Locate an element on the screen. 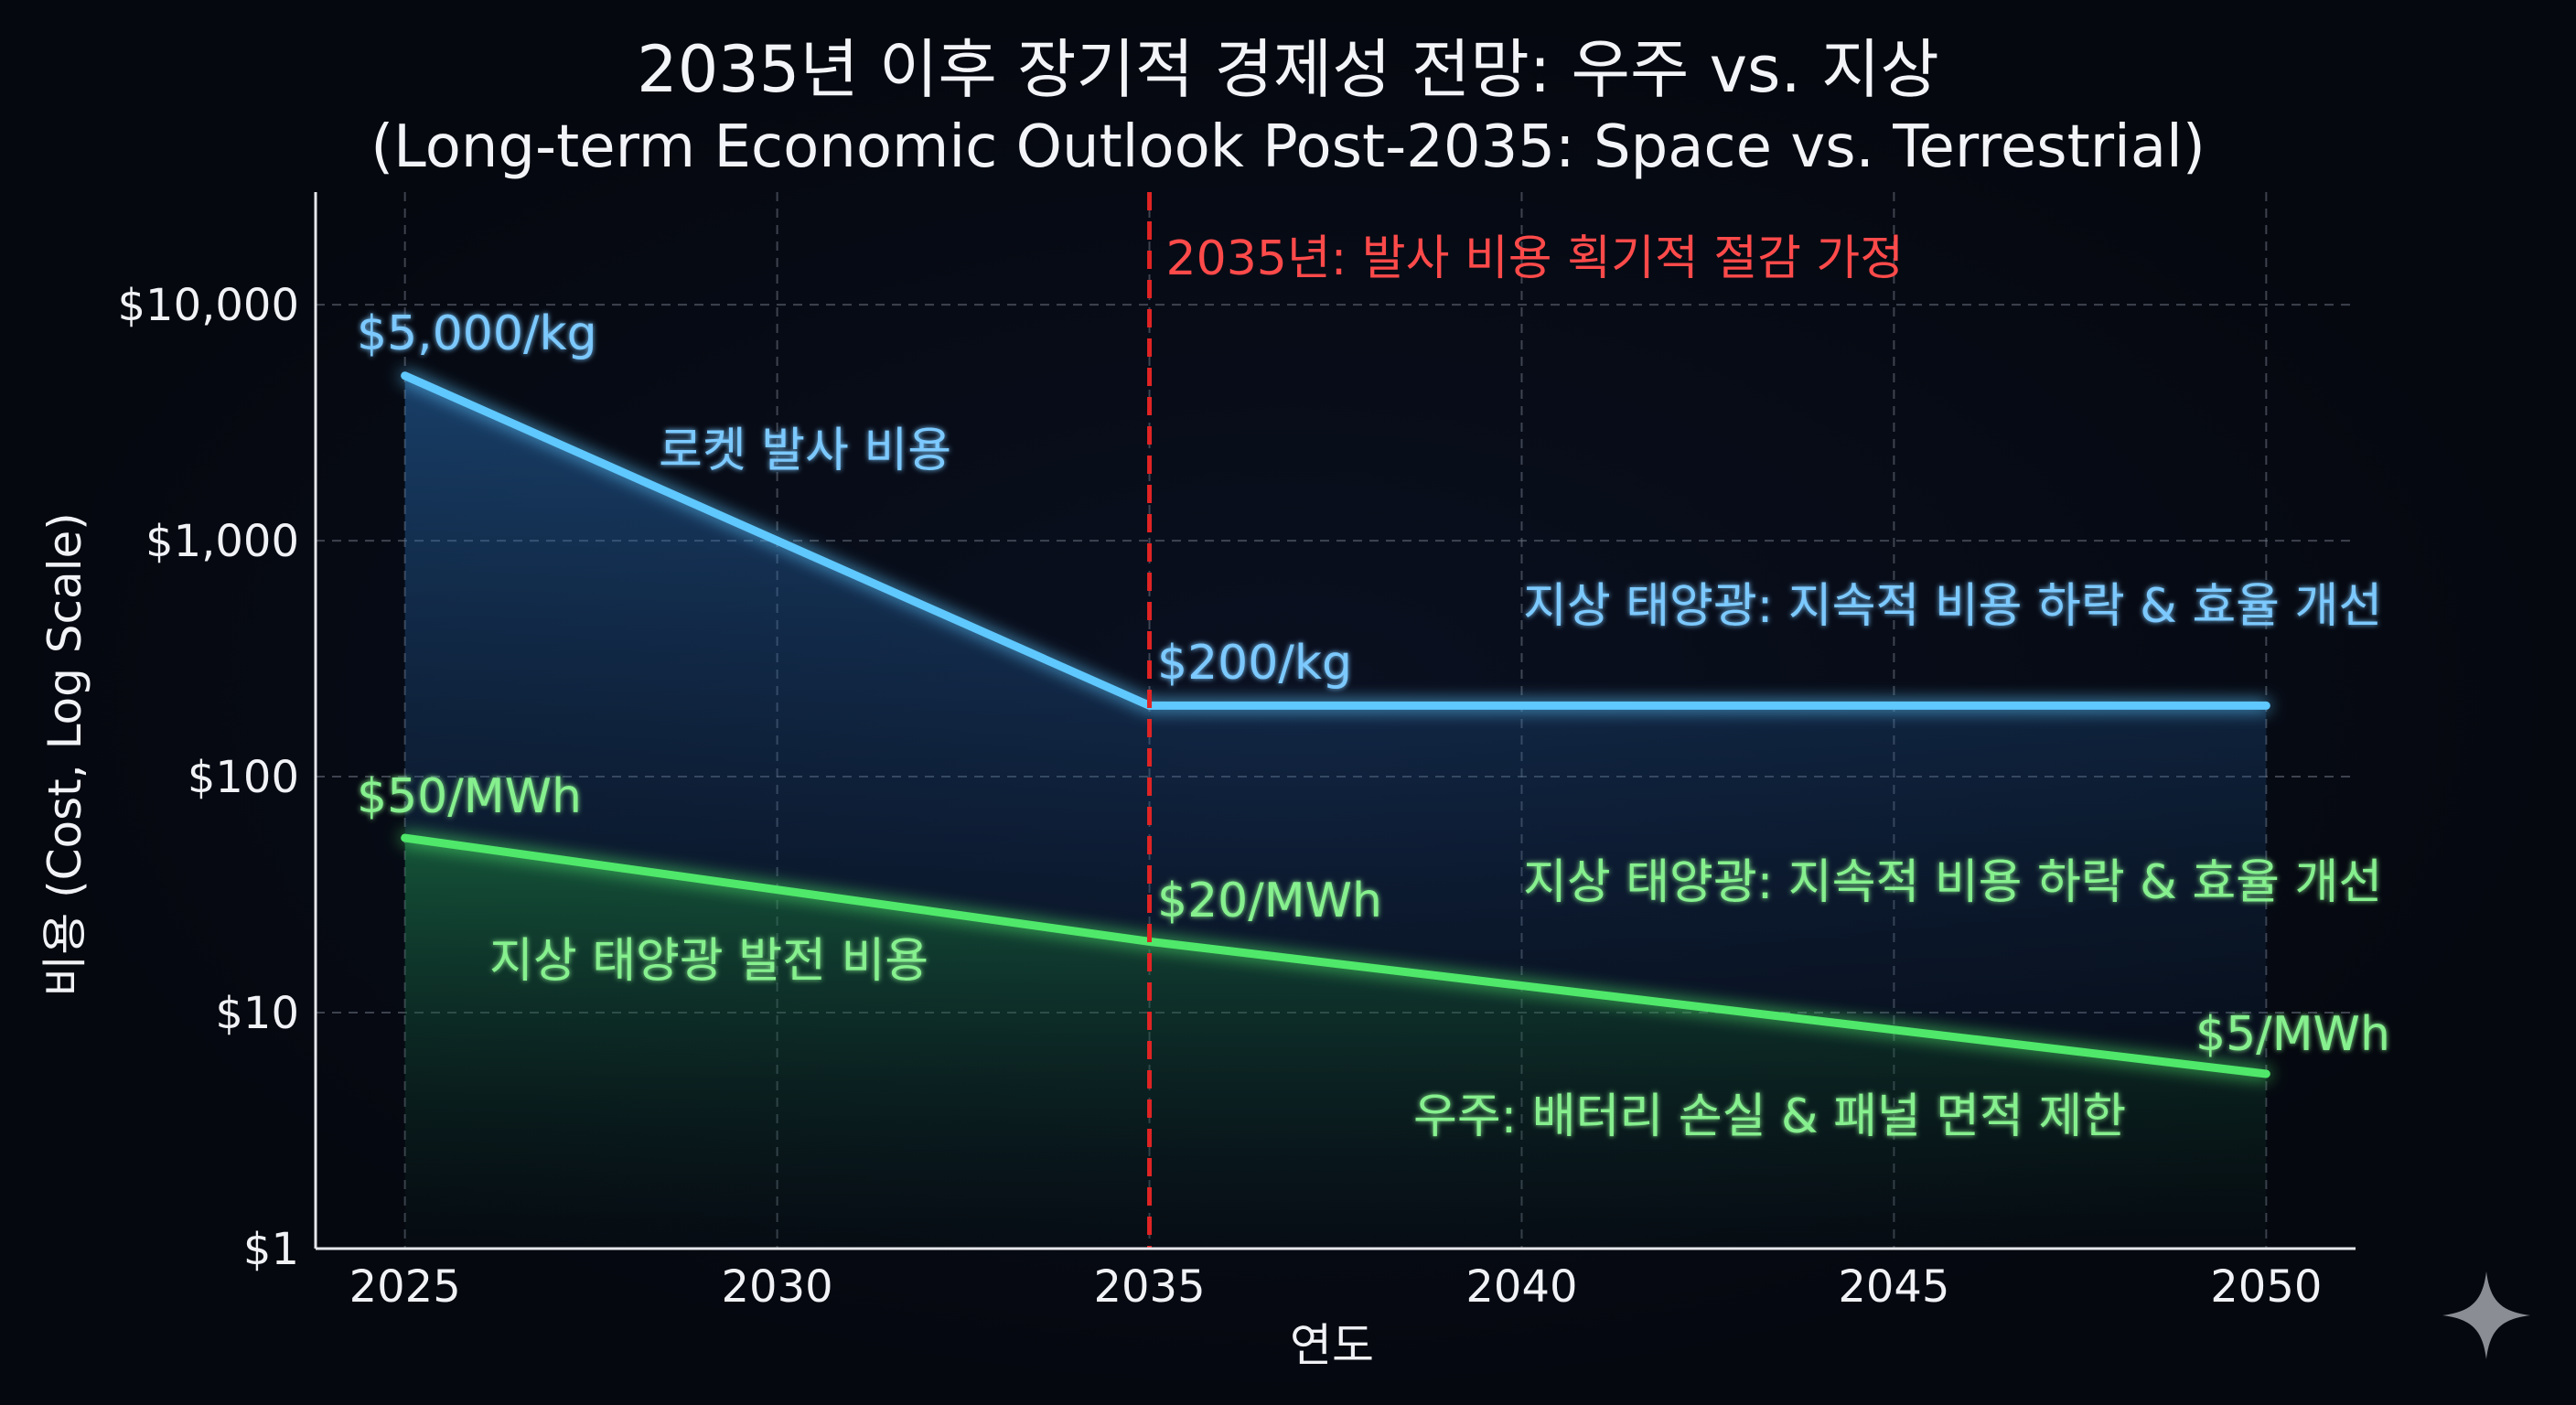 The width and height of the screenshot is (2576, 1405). x-tick-label: 2045 is located at coordinates (1894, 1287).